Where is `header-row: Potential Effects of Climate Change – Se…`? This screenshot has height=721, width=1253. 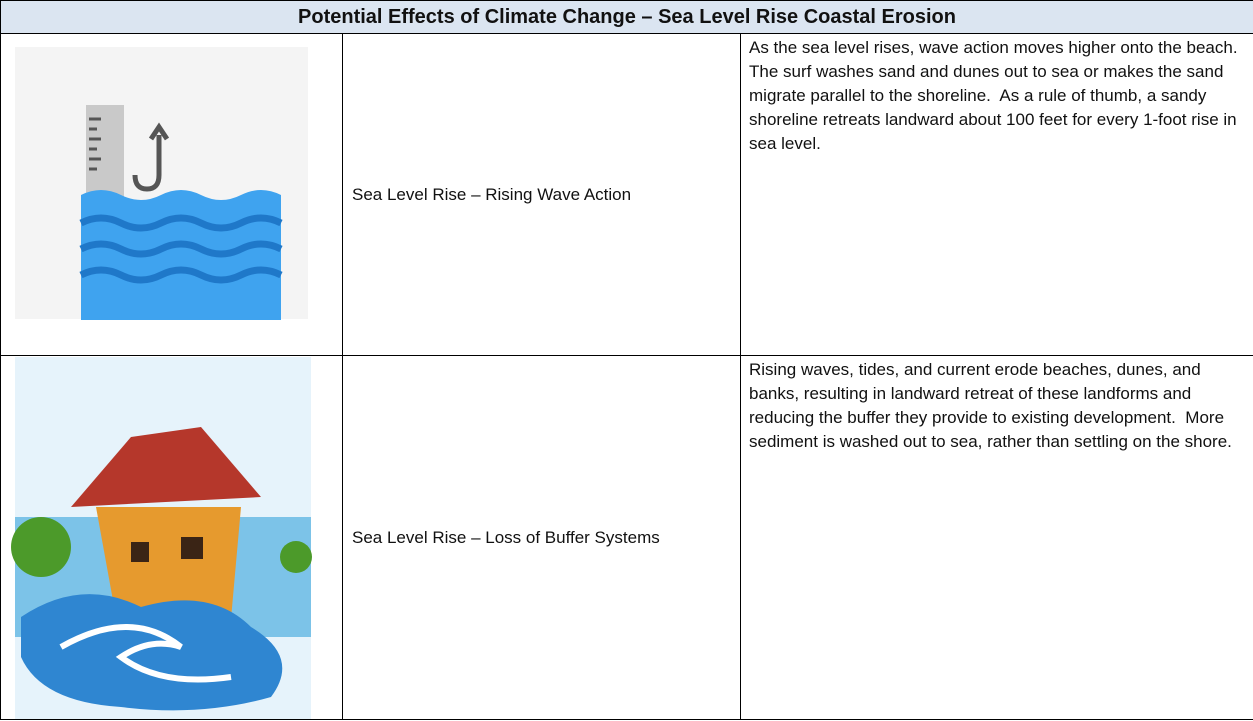
header-row: Potential Effects of Climate Change – Se… is located at coordinates (626, 17).